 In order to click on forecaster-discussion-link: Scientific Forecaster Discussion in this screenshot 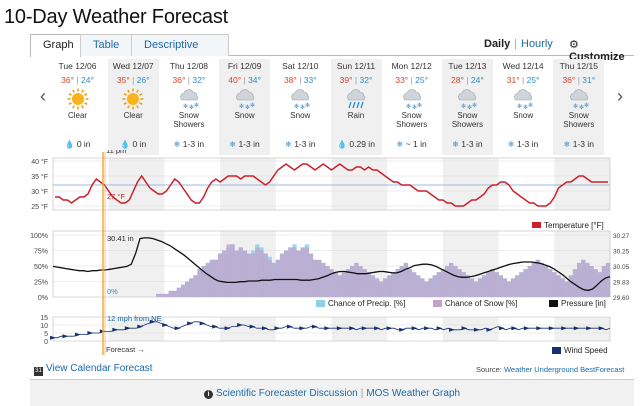, I will do `click(287, 393)`.